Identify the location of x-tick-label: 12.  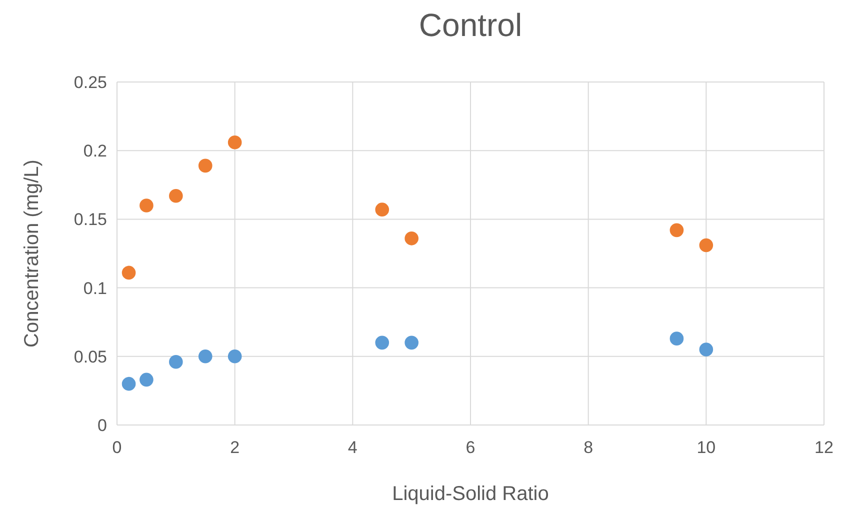
(824, 447).